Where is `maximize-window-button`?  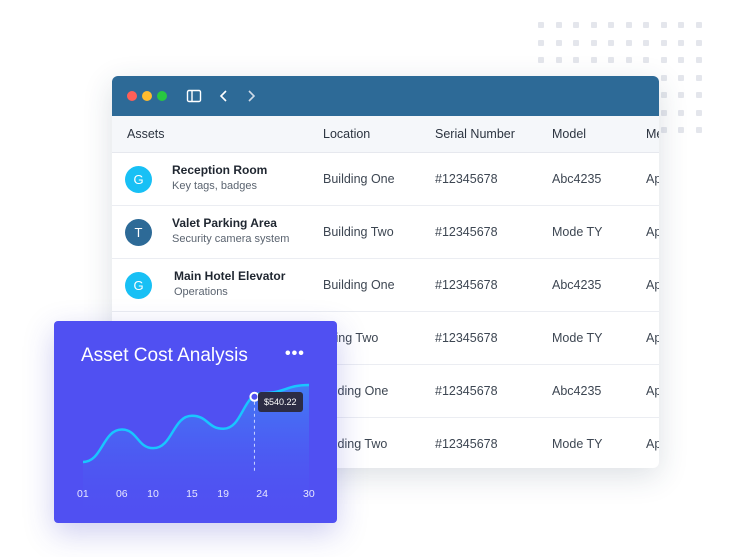 maximize-window-button is located at coordinates (162, 96).